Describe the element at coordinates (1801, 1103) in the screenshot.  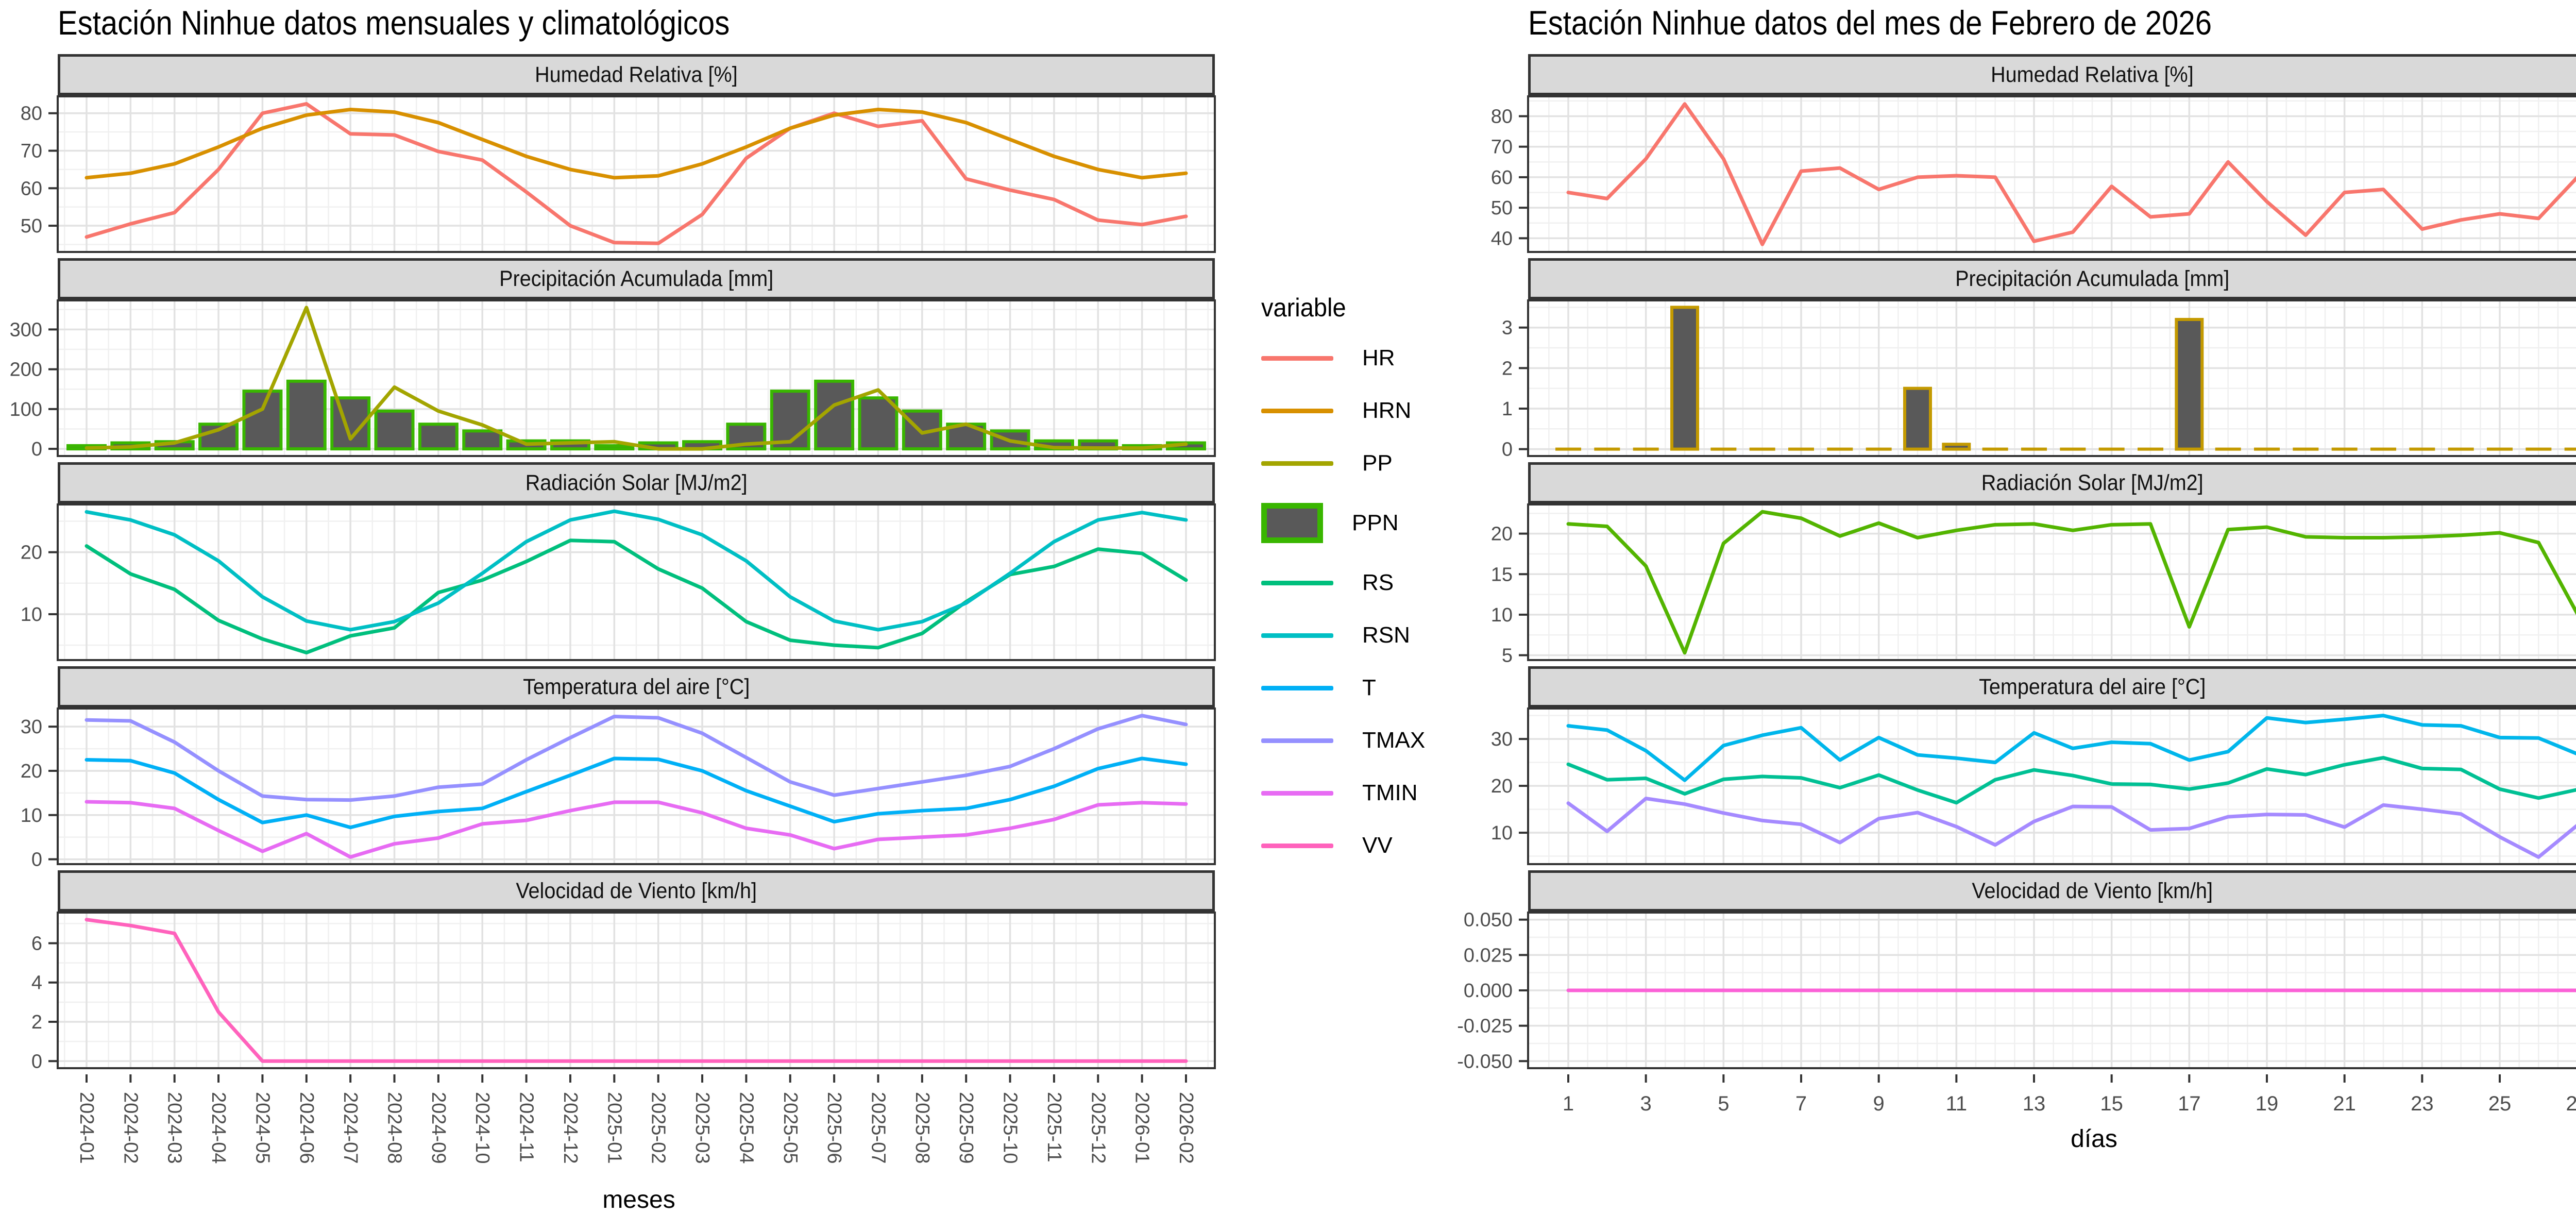
I see `svg-text: 7` at that location.